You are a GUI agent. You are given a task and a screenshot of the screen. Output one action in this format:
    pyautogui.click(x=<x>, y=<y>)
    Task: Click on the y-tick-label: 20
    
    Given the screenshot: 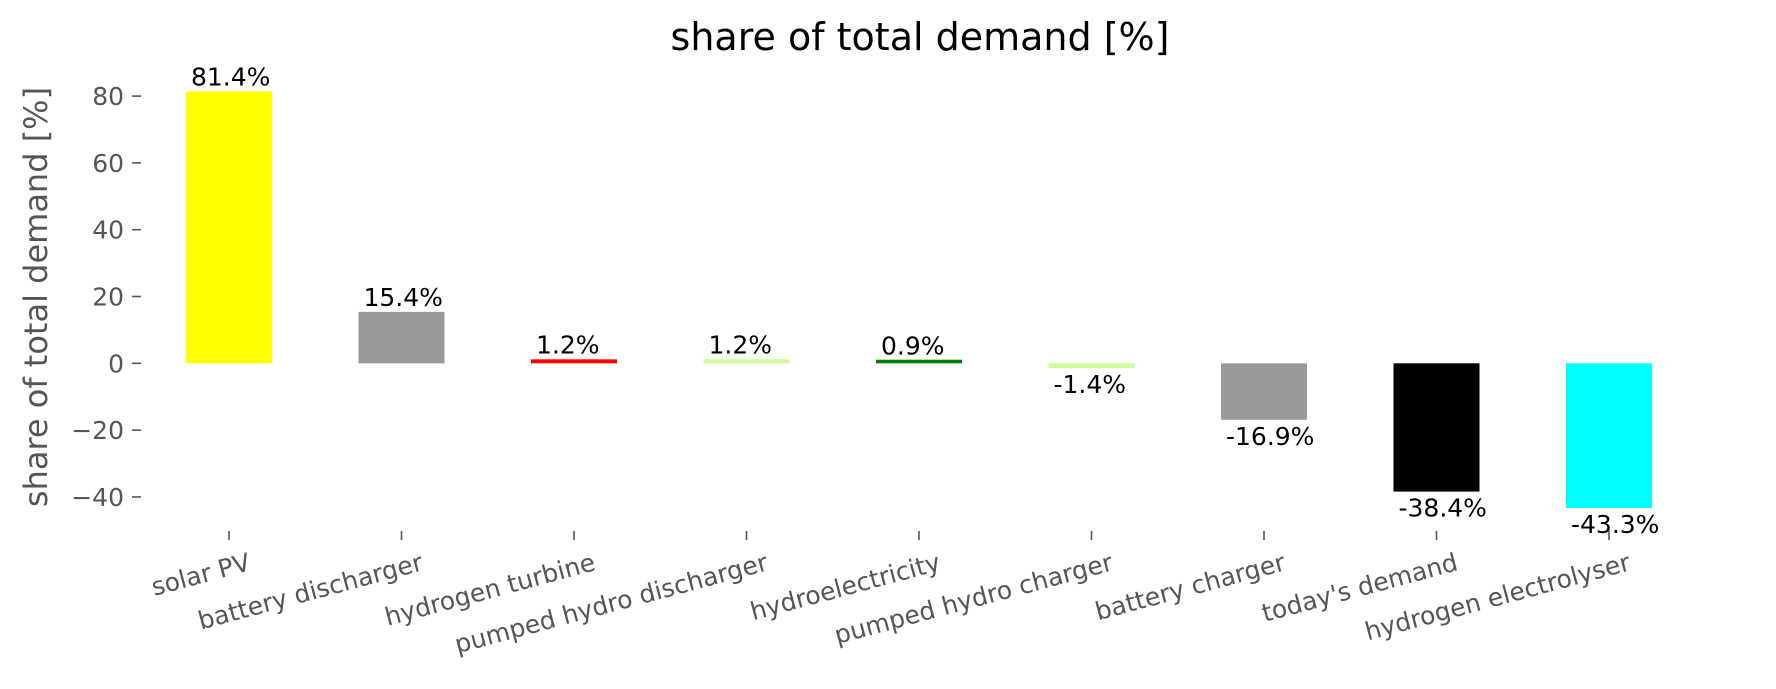 What is the action you would take?
    pyautogui.click(x=108, y=297)
    